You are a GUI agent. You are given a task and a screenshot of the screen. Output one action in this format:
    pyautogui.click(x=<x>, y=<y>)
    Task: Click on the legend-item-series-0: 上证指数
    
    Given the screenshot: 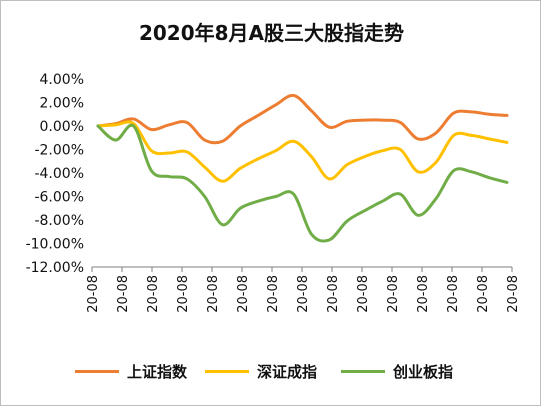 What is the action you would take?
    pyautogui.click(x=131, y=371)
    